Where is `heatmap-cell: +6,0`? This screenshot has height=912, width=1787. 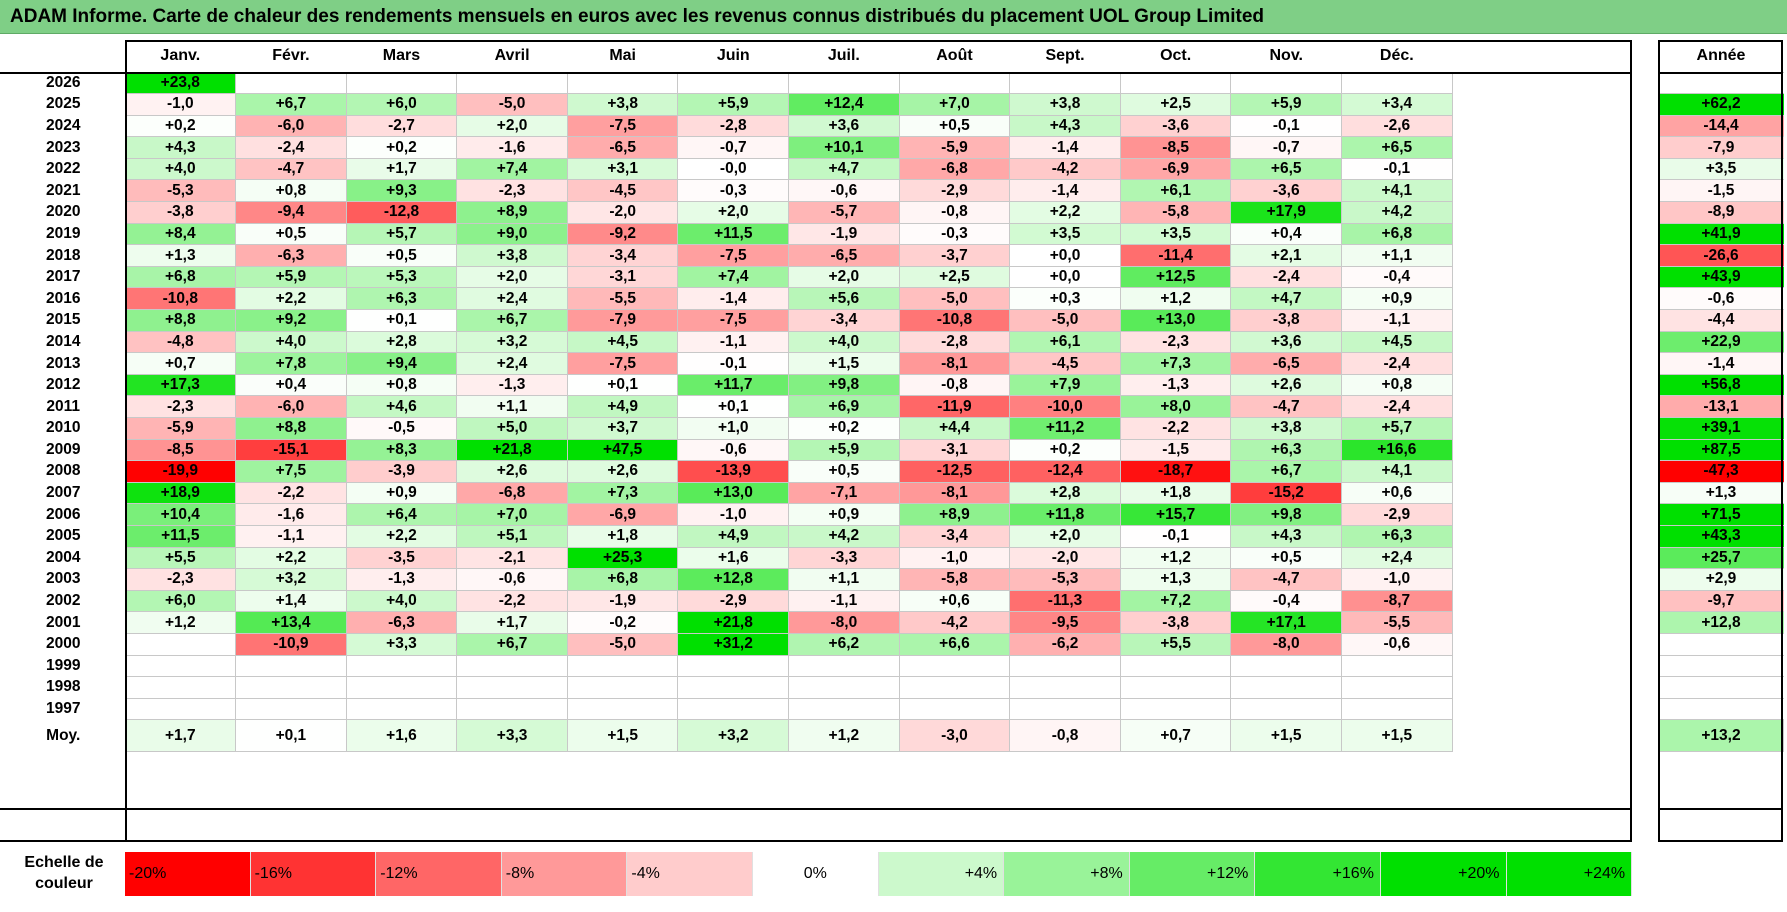 heatmap-cell: +6,0 is located at coordinates (180, 601).